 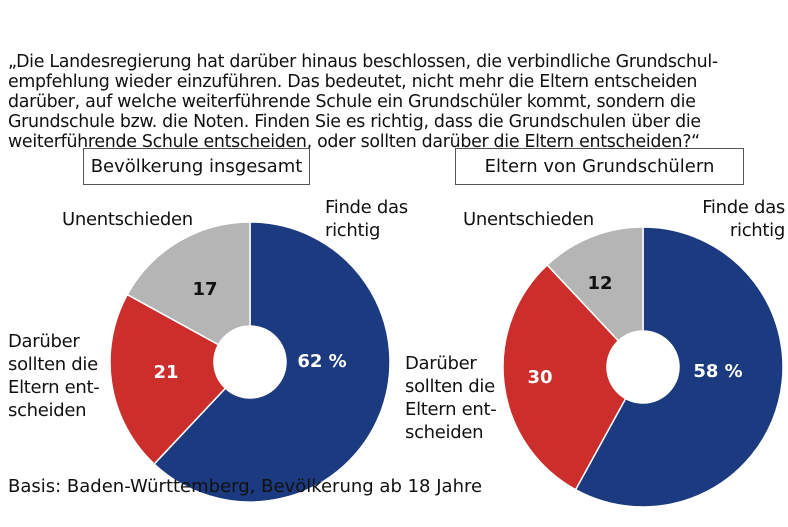 I want to click on value-label: 12, so click(x=599, y=283).